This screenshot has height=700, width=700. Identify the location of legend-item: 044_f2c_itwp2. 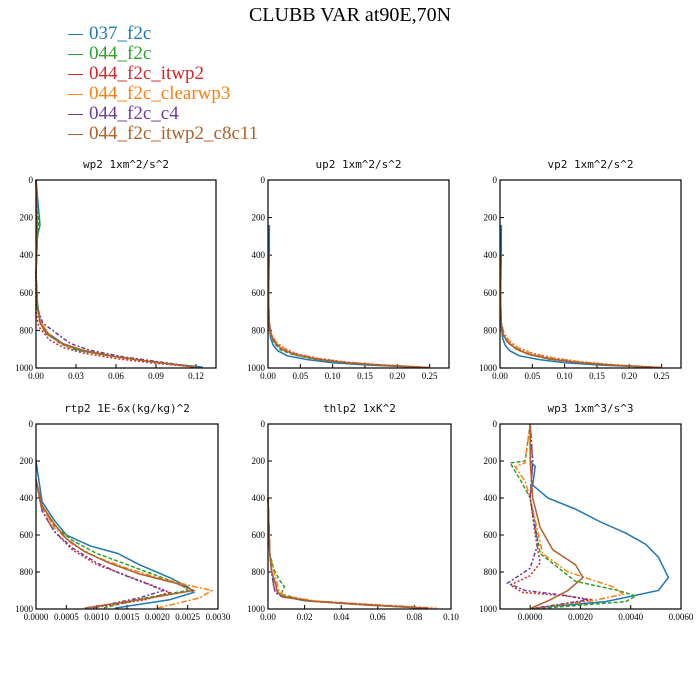
(163, 73).